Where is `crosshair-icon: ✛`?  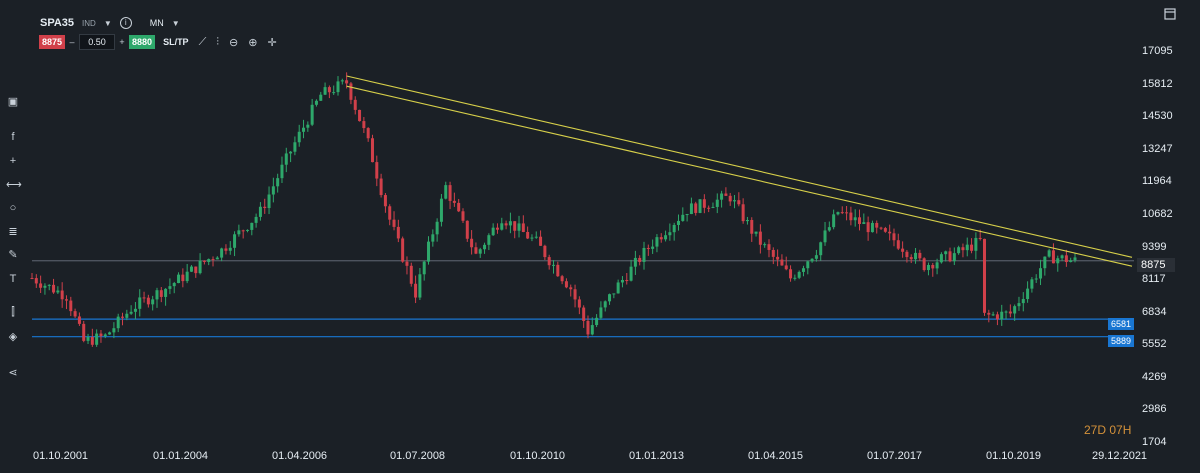
crosshair-icon: ✛ is located at coordinates (272, 42).